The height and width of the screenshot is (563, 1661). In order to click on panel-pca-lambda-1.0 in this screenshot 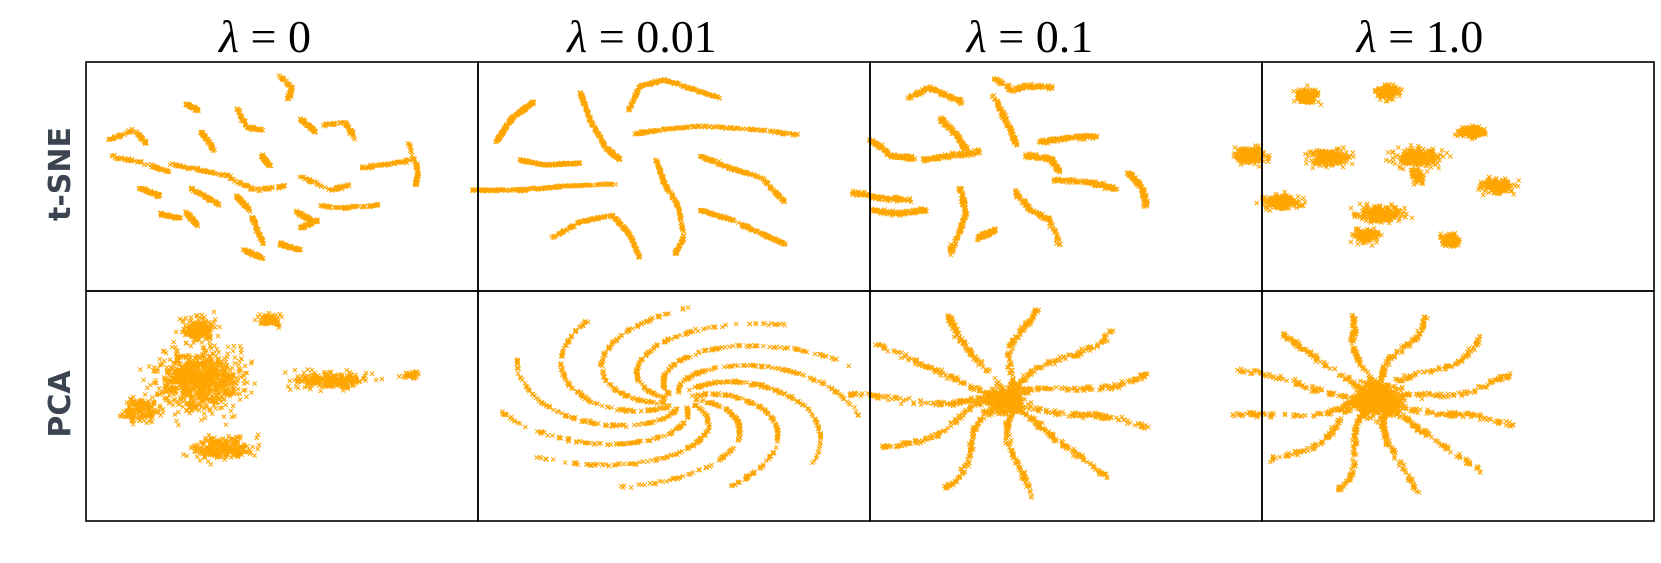, I will do `click(1458, 406)`.